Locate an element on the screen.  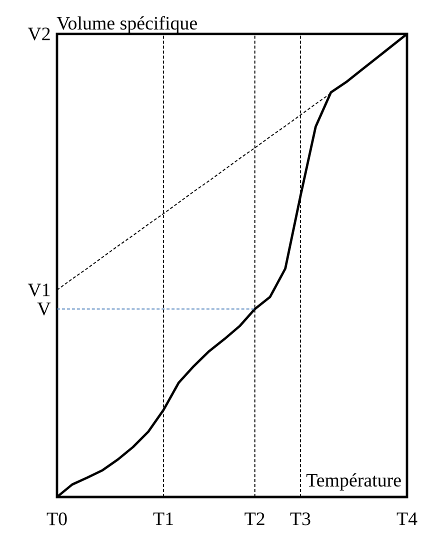
x-tick-label: T4 is located at coordinates (407, 518).